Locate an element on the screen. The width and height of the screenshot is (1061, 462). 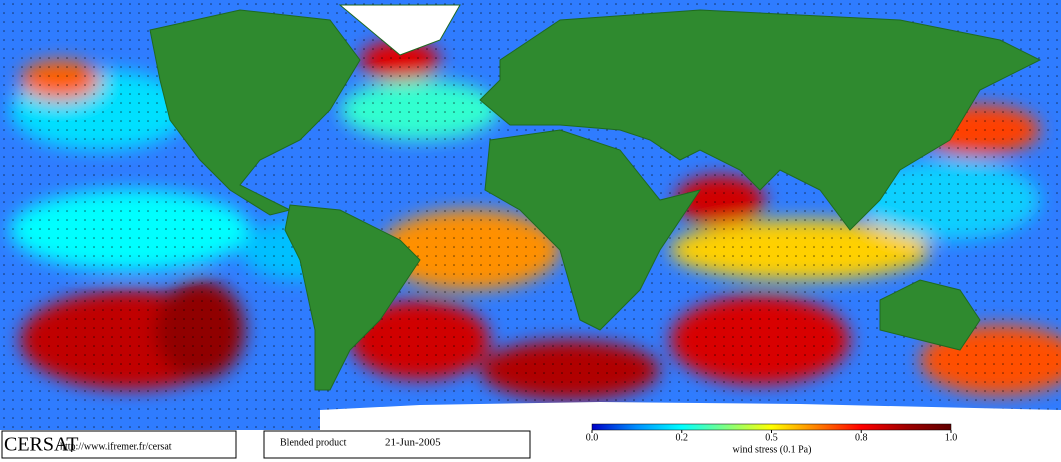
colorbar-tick-label: 0.5 is located at coordinates (771, 437).